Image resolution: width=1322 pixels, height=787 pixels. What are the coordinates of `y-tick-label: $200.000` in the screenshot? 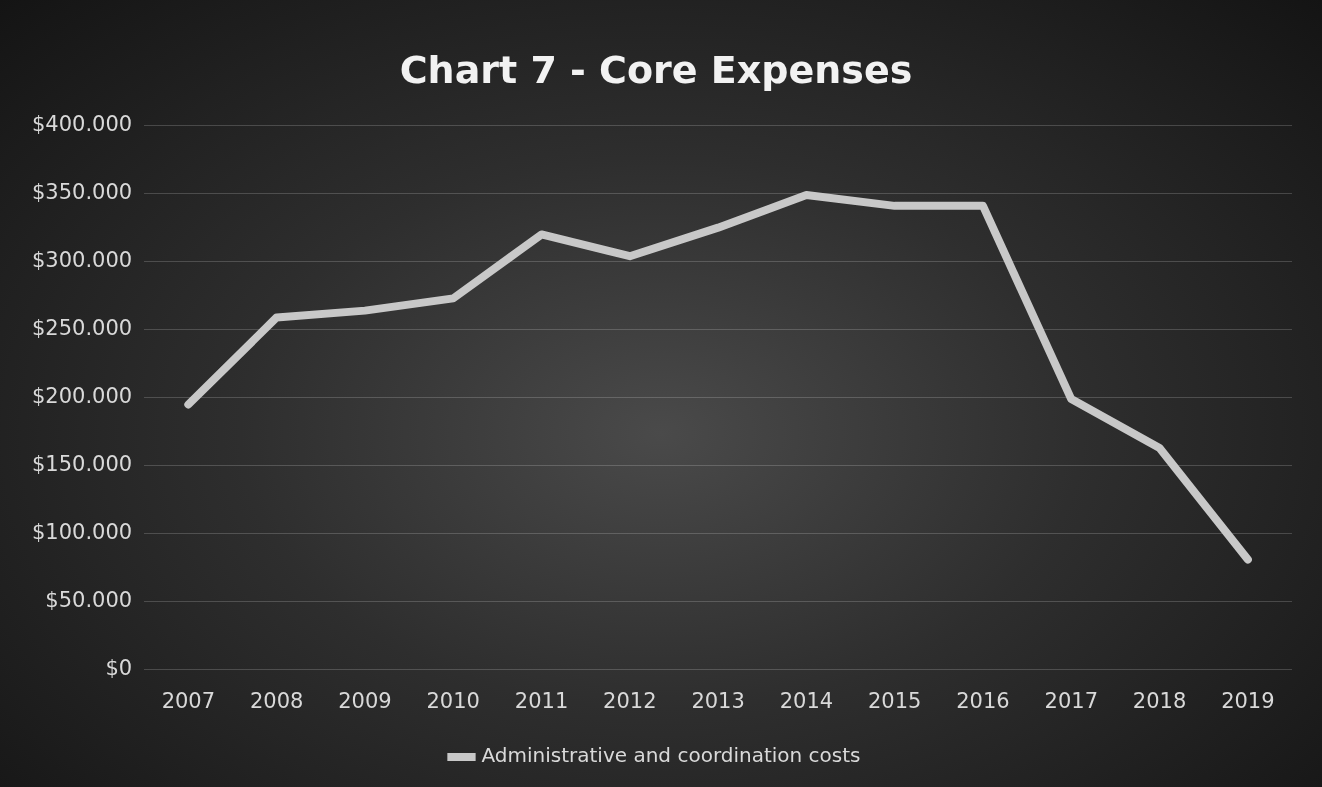 It's located at (82, 396).